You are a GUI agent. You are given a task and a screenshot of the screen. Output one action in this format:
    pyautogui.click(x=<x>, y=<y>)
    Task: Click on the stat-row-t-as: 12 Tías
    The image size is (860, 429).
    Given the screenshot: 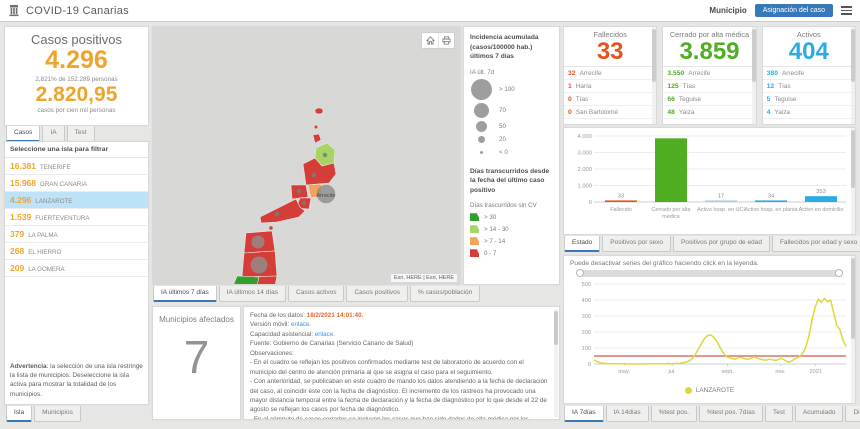 What is the action you would take?
    pyautogui.click(x=808, y=87)
    